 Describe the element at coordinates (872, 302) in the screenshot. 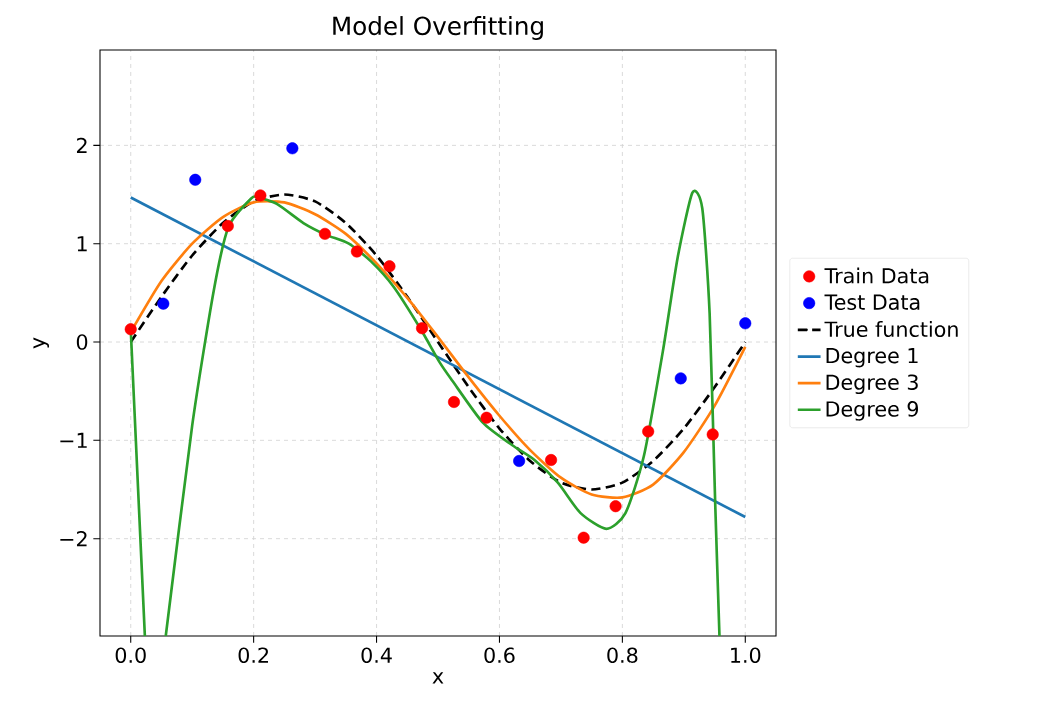

I see `legend-label: Test Data` at that location.